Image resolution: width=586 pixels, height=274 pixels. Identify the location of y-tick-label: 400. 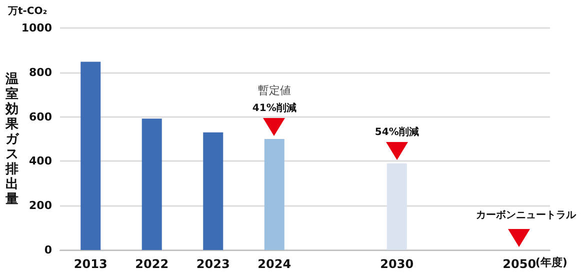
(40, 161).